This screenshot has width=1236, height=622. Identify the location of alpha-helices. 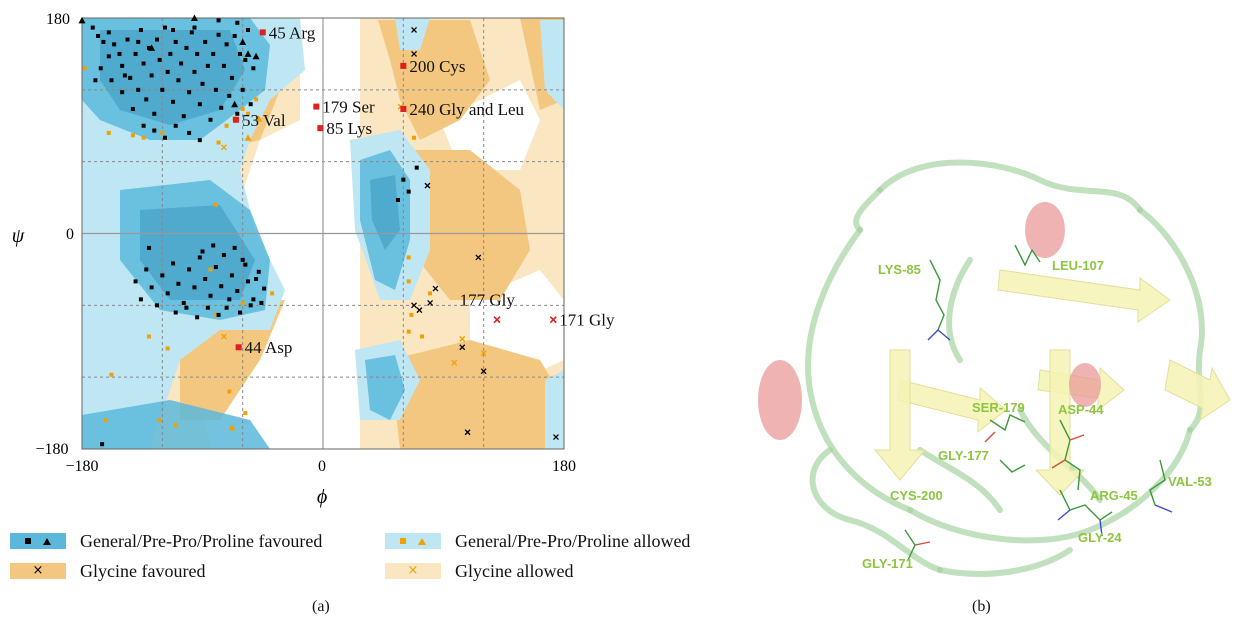
(929, 321).